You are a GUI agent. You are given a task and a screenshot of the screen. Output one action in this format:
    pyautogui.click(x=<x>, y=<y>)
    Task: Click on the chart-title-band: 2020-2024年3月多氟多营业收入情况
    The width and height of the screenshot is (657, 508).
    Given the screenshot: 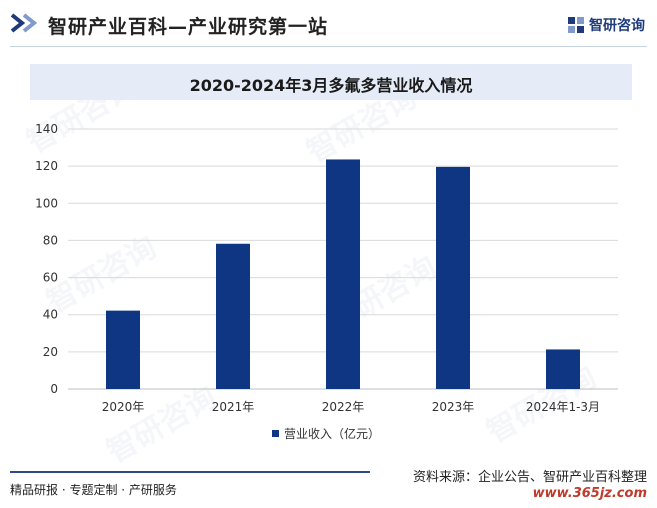 What is the action you would take?
    pyautogui.click(x=331, y=82)
    